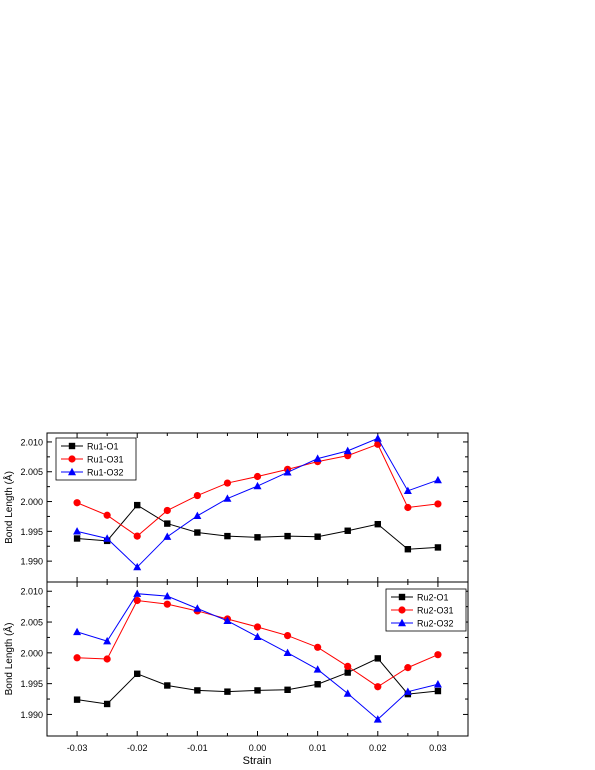 The height and width of the screenshot is (770, 595). I want to click on x-tick-label: 0.00, so click(258, 748).